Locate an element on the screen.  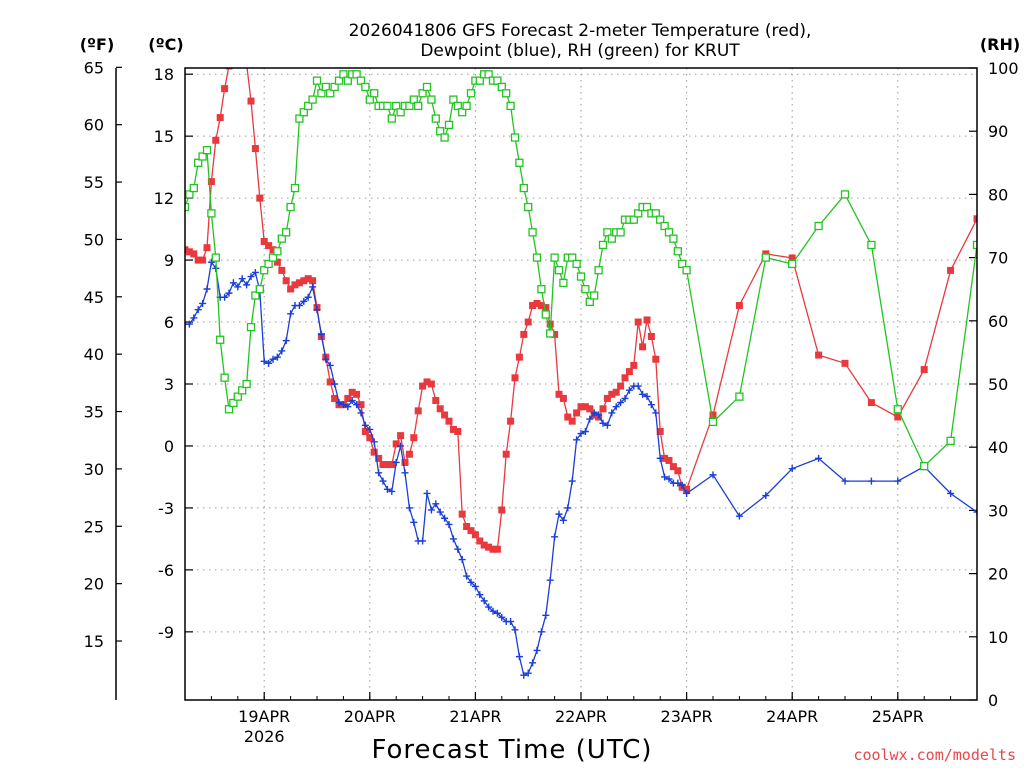
date-tick-label: 19APR is located at coordinates (264, 716).